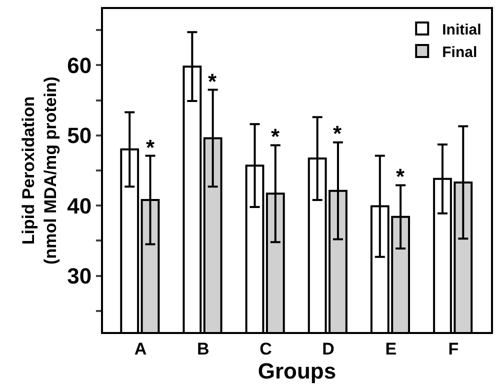 The image size is (500, 390). What do you see at coordinates (391, 348) in the screenshot?
I see `x-tick-label: E` at bounding box center [391, 348].